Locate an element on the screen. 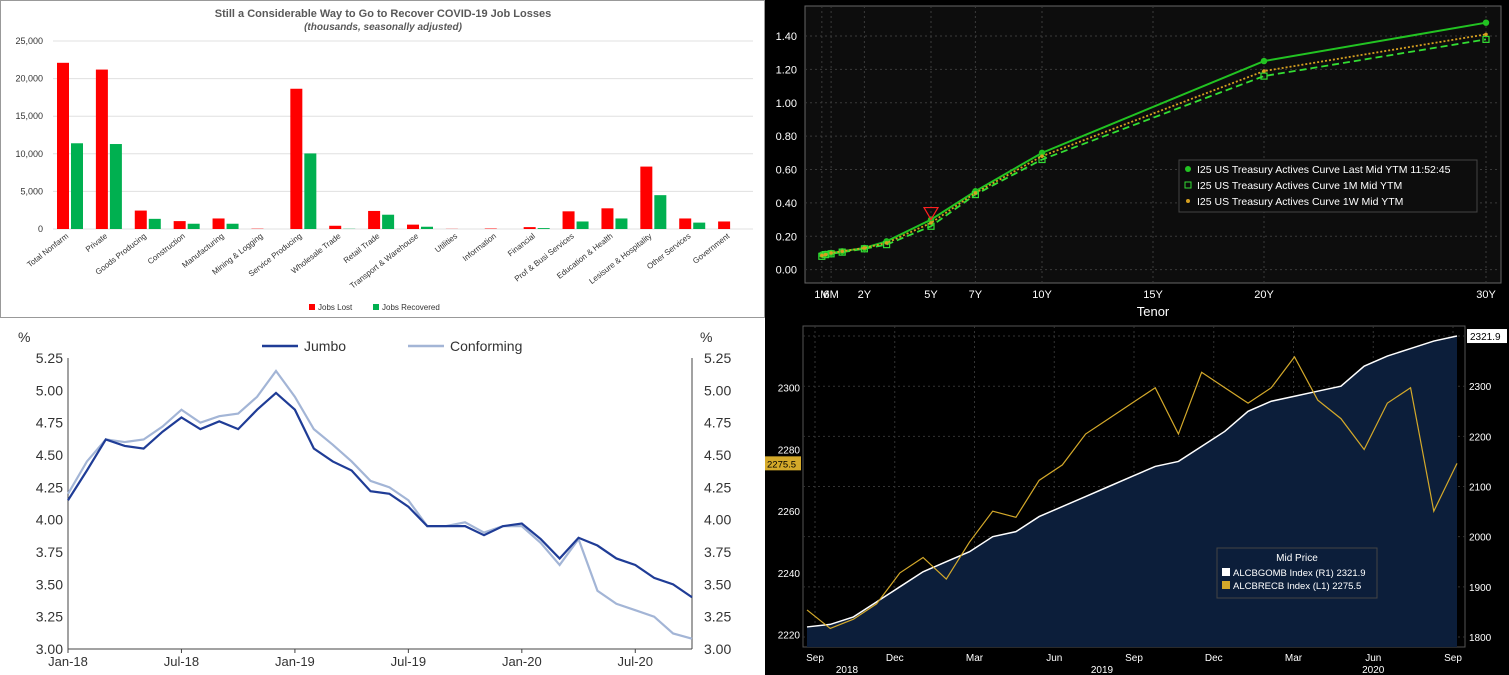 This screenshot has width=1509, height=675. legend-label: Jumbo is located at coordinates (325, 346).